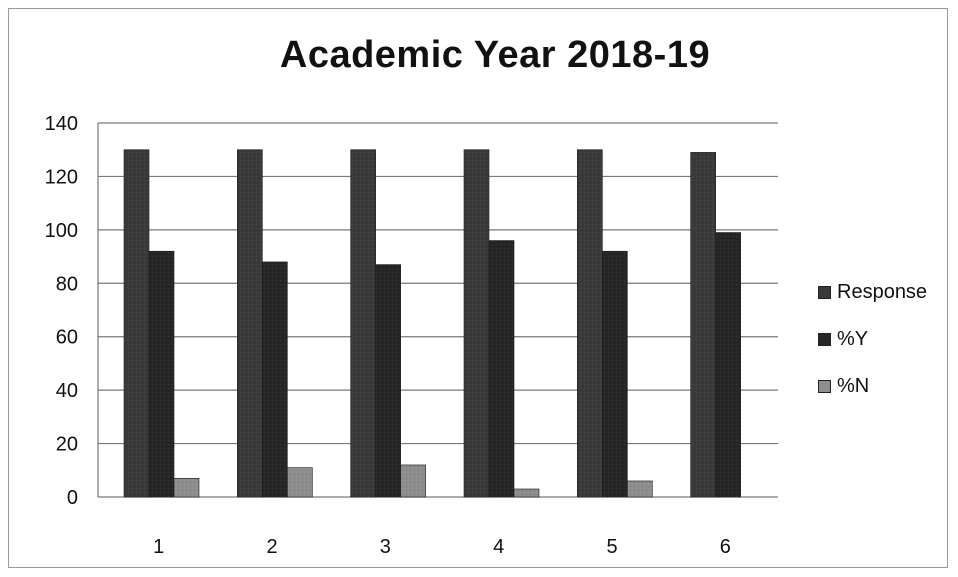 This screenshot has height=577, width=958. I want to click on legend-item-response: Response, so click(885, 292).